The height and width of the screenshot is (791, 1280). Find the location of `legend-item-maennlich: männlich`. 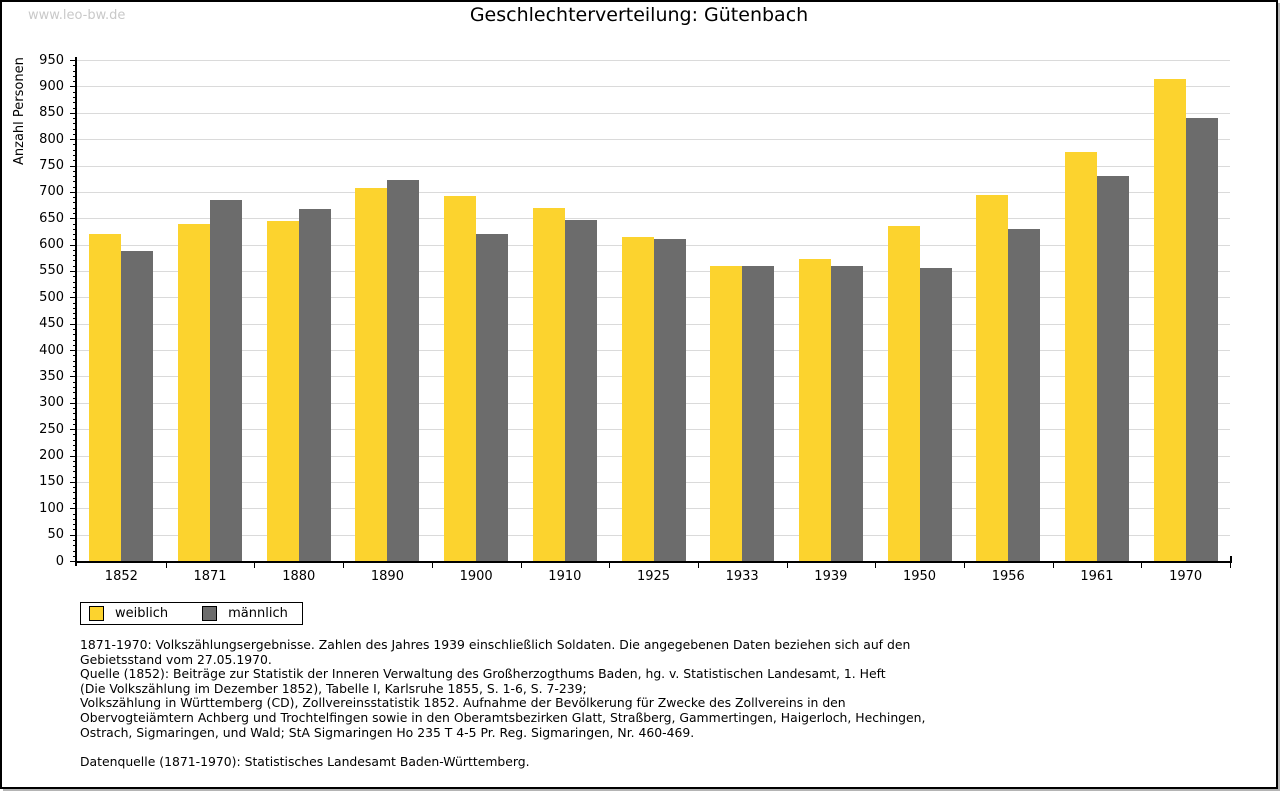

legend-item-maennlich: männlich is located at coordinates (245, 613).